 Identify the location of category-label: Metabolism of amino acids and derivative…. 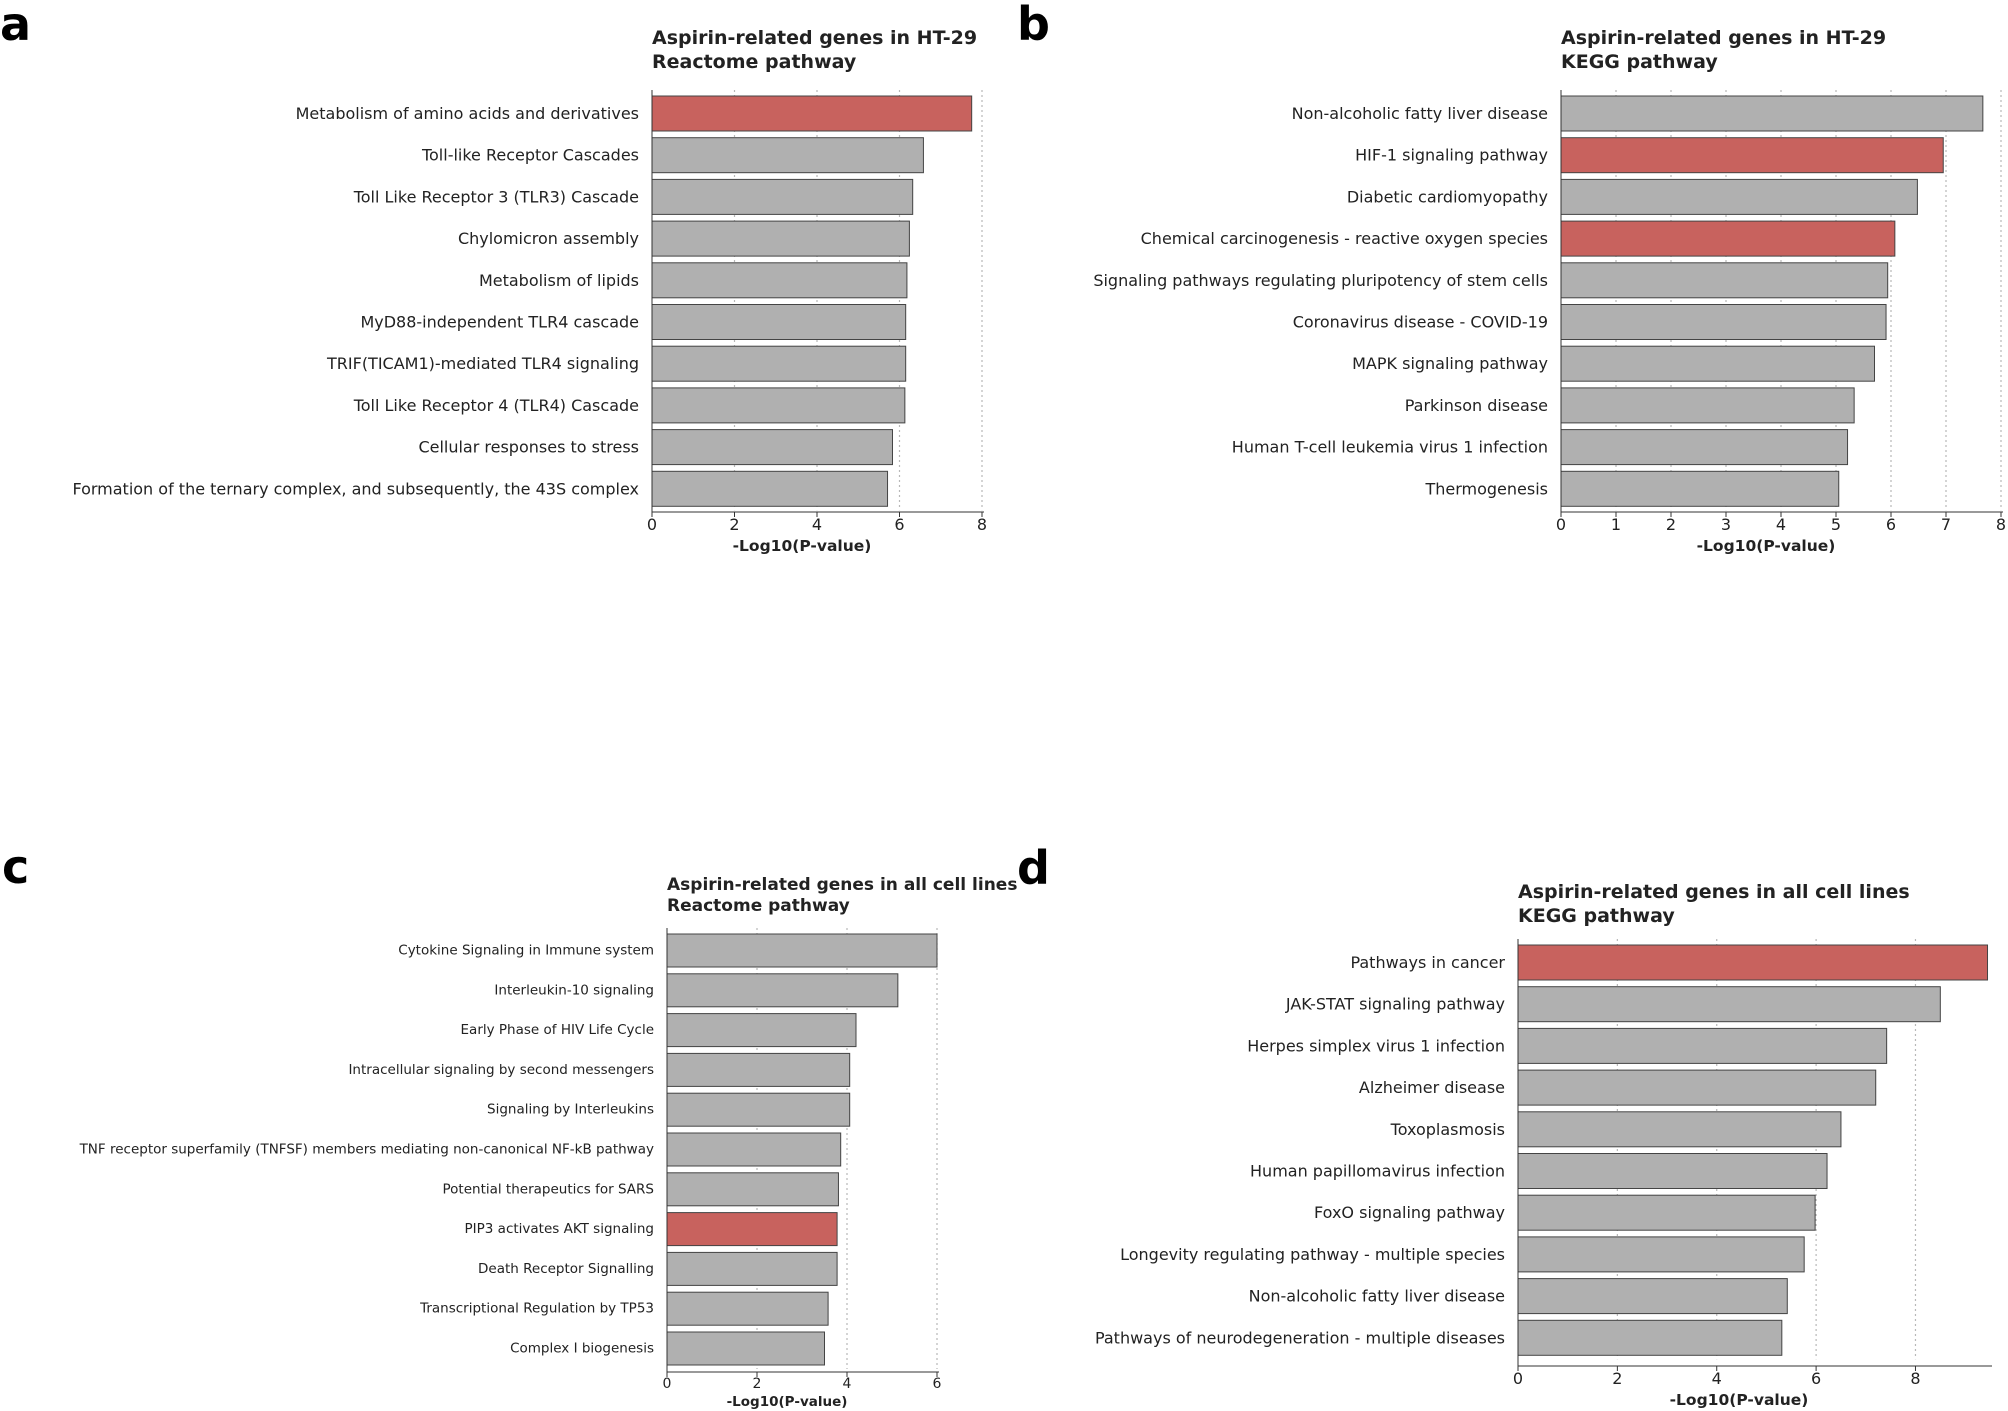
(467, 113).